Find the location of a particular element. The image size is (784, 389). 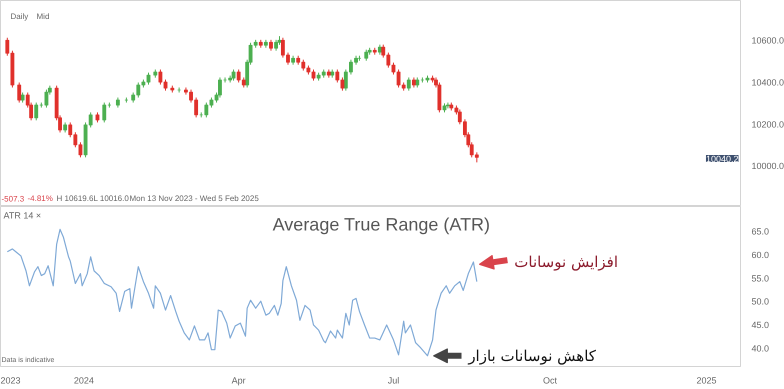

annotation: -4.81% is located at coordinates (40, 198).